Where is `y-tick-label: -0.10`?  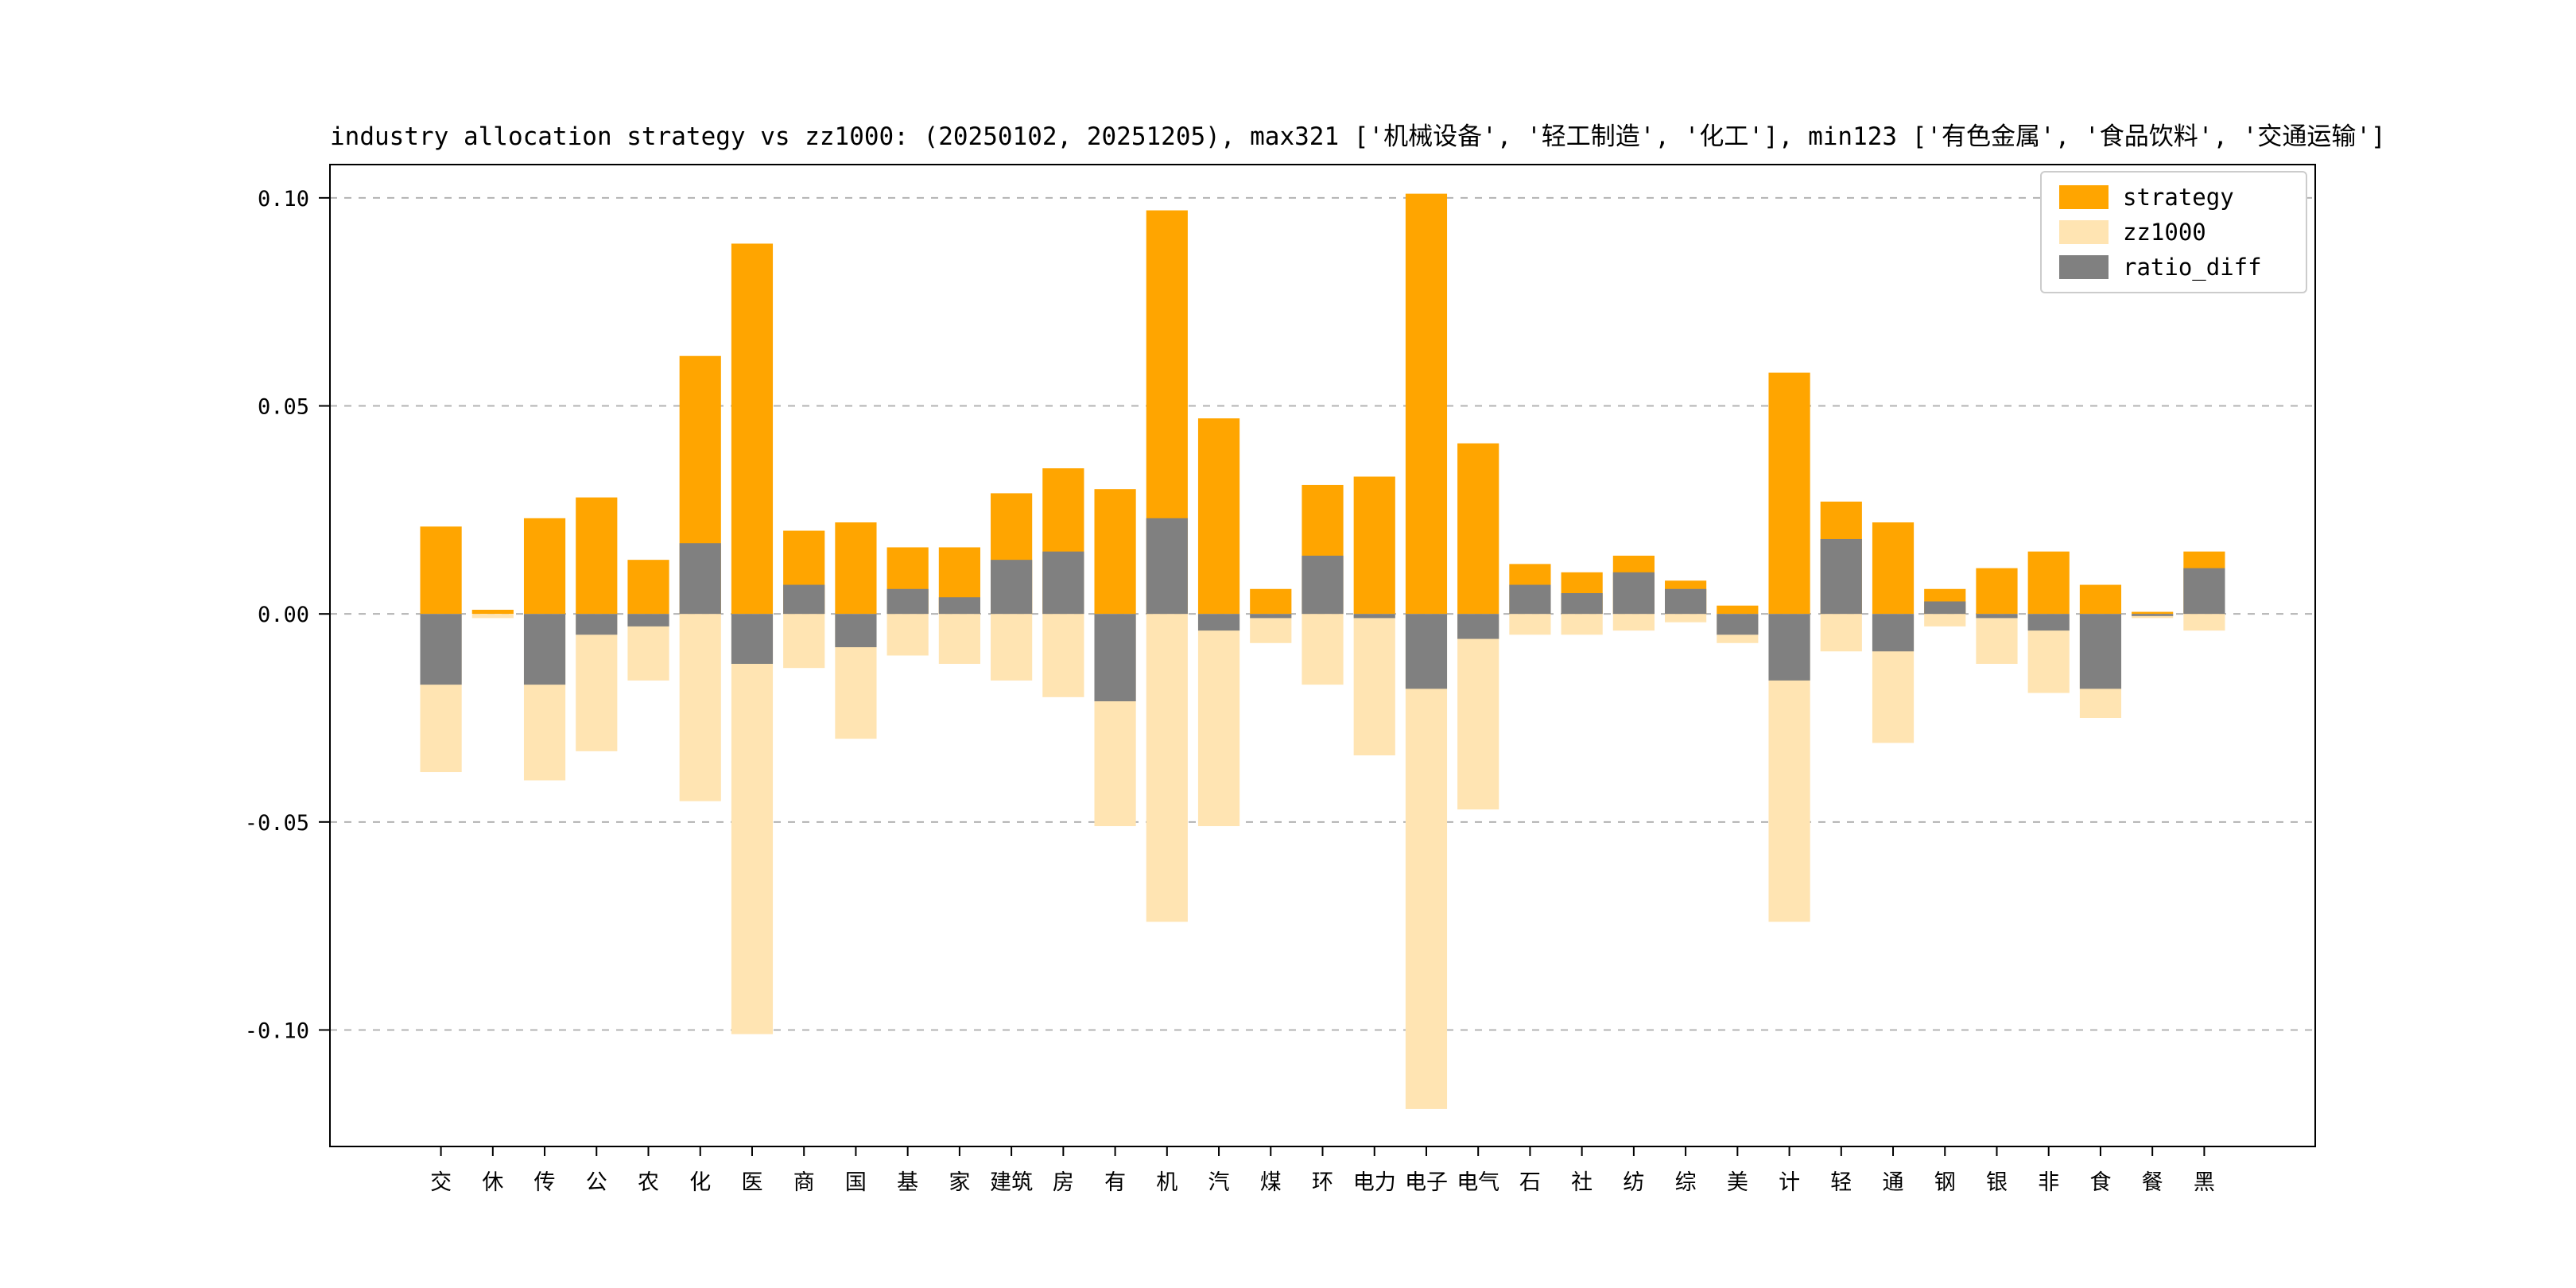
y-tick-label: -0.10 is located at coordinates (277, 1030).